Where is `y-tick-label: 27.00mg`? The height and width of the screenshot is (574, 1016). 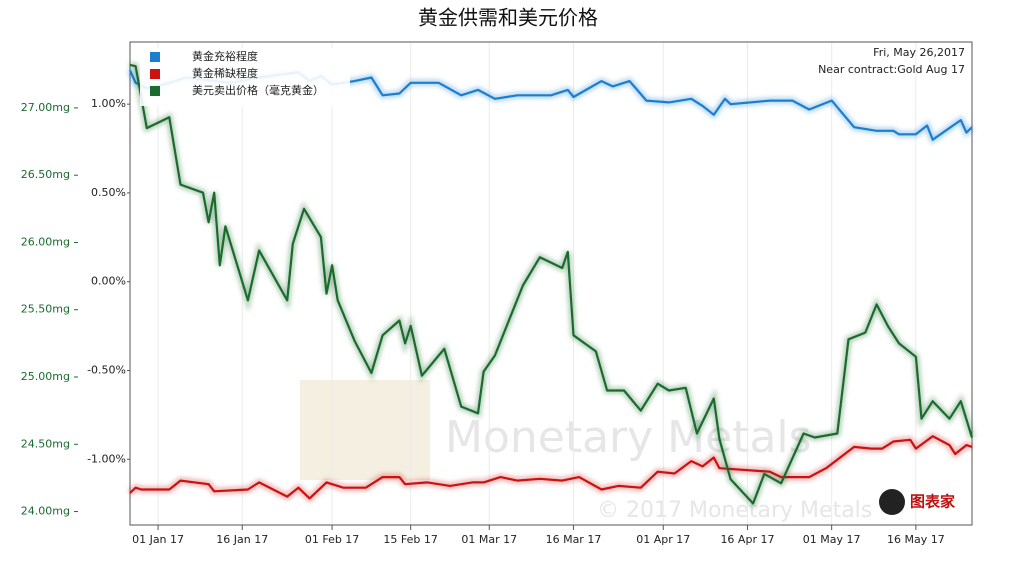 y-tick-label: 27.00mg is located at coordinates (45, 107).